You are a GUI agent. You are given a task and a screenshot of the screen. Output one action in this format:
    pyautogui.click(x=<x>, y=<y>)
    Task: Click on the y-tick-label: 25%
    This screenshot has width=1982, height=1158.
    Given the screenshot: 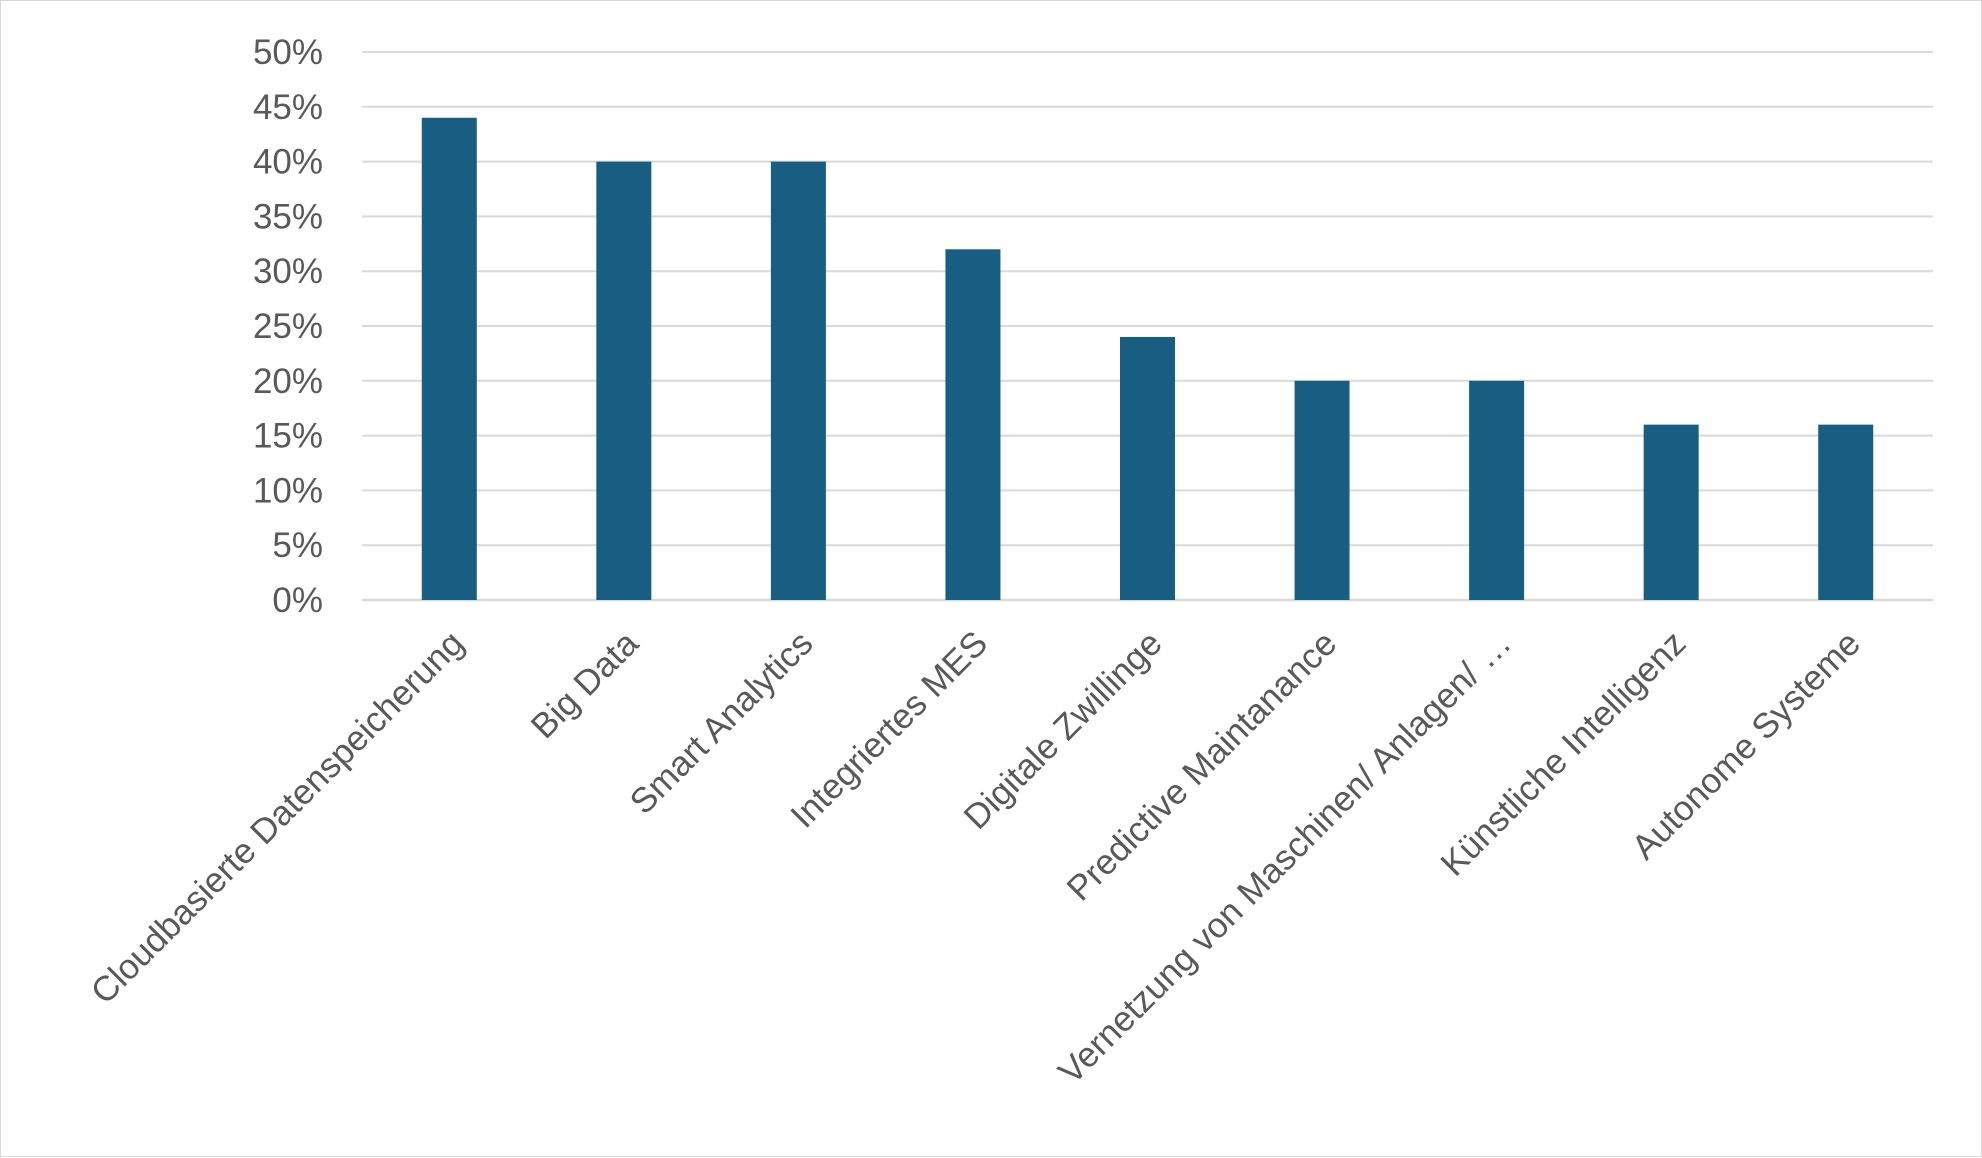 What is the action you would take?
    pyautogui.click(x=288, y=326)
    